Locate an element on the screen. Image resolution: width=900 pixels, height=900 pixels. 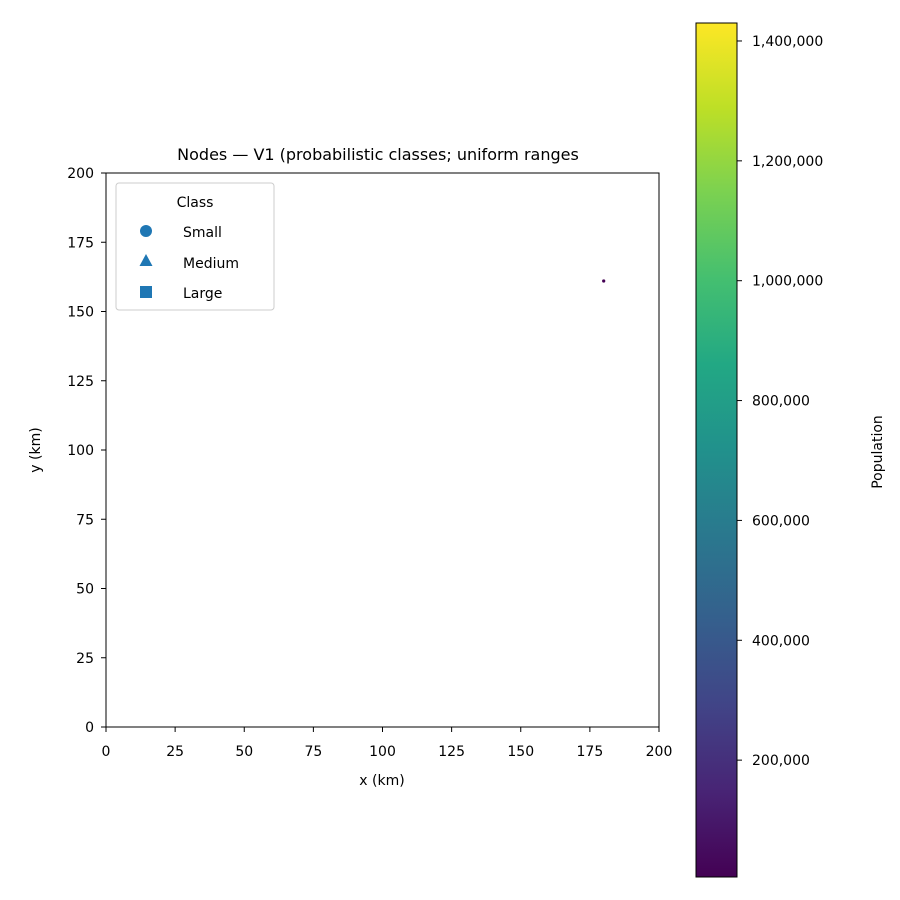
legend-triangle-marker is located at coordinates (146, 260).